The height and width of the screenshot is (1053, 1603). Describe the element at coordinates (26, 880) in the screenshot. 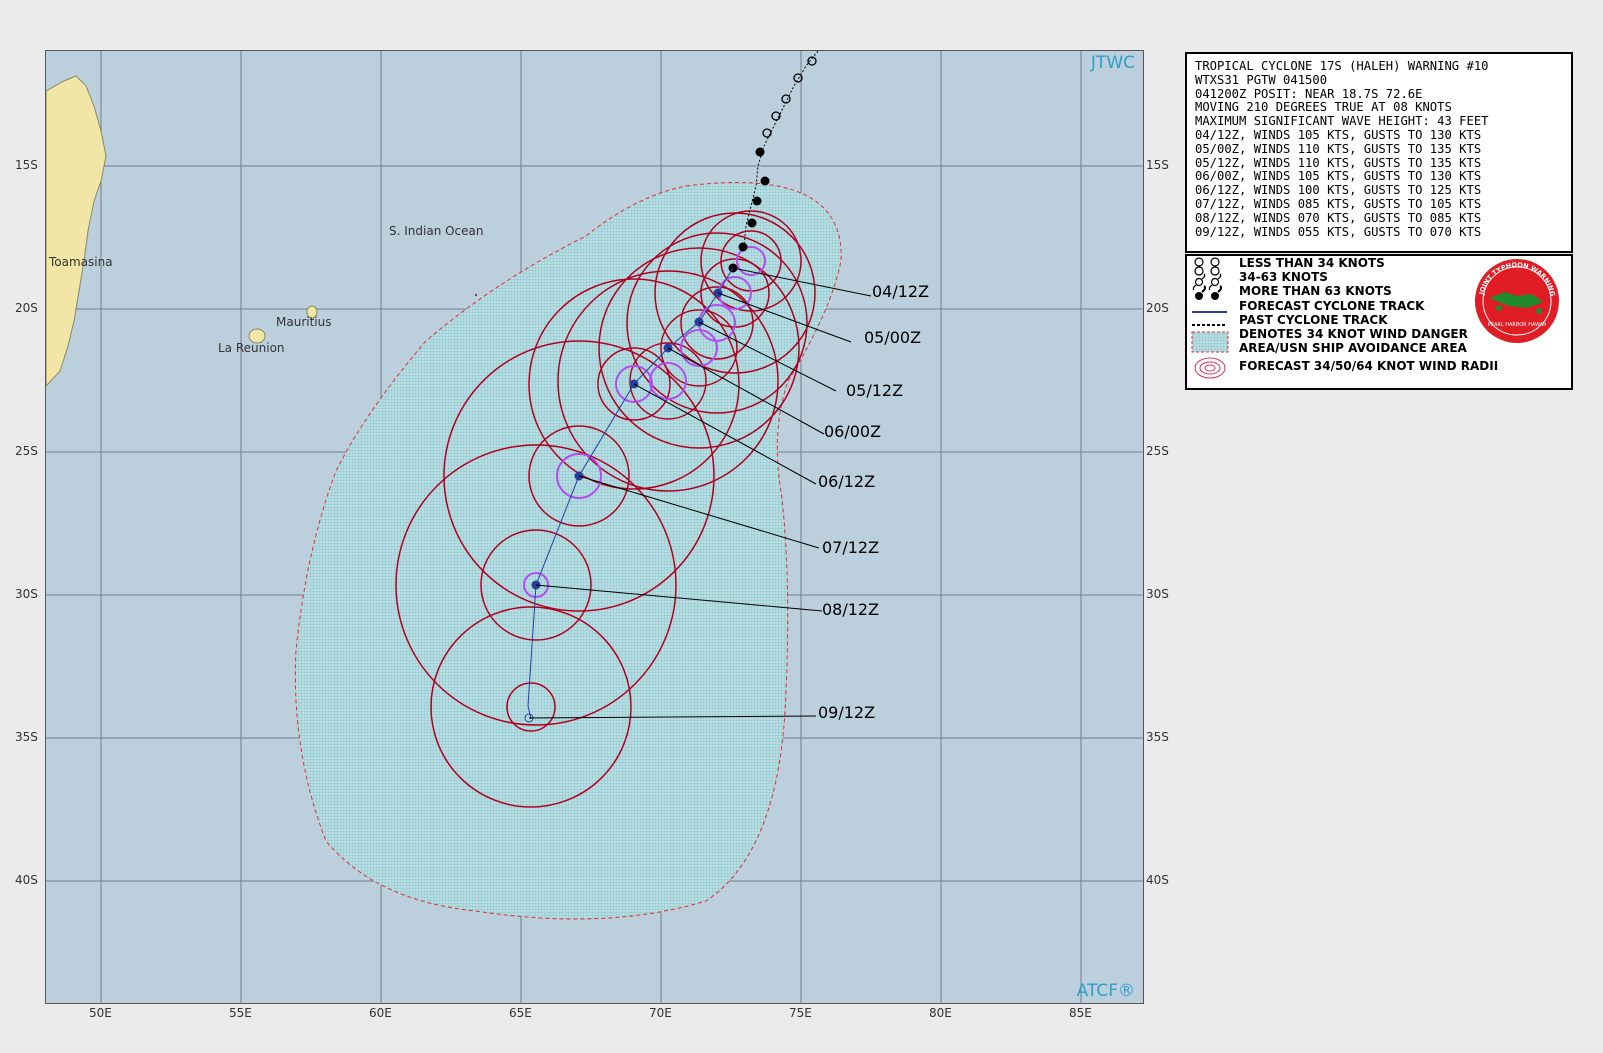

I see `lat-label-40s-left: 40S` at that location.